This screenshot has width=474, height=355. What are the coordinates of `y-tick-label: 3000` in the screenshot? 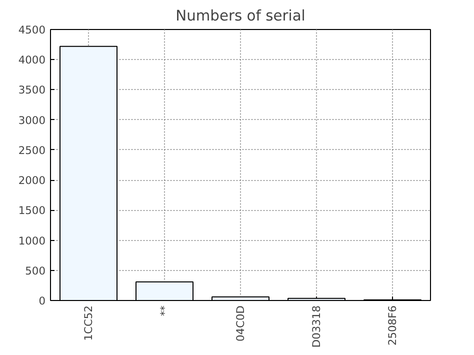 It's located at (32, 120).